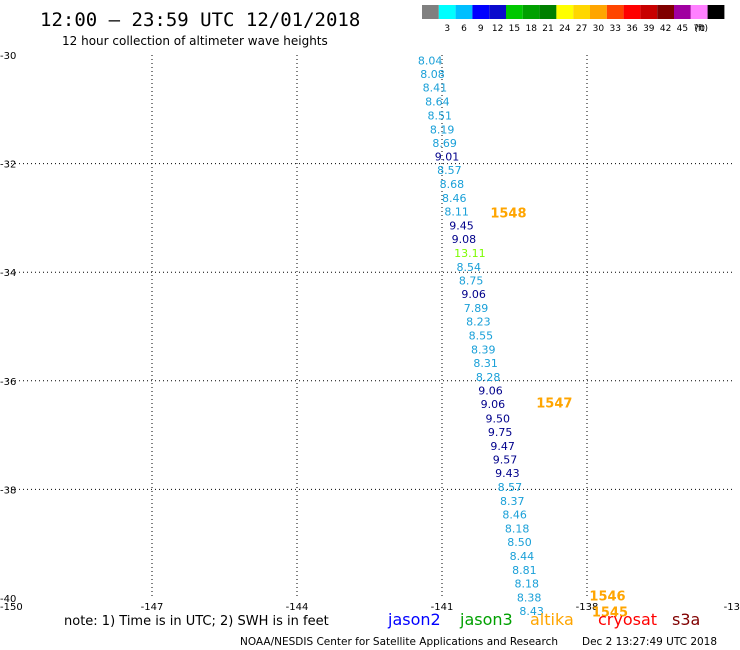  I want to click on time-label: 1545, so click(610, 613).